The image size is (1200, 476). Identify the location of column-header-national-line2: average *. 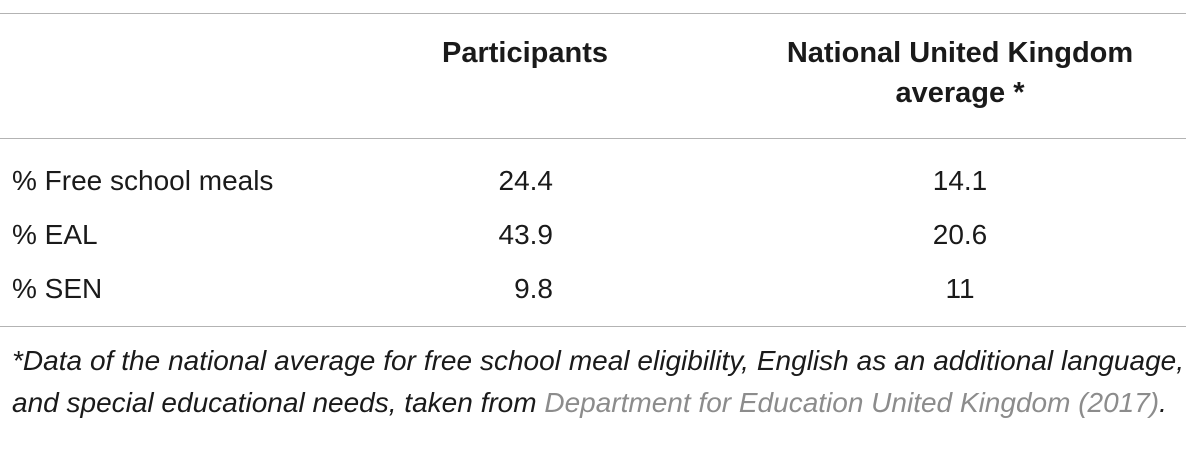
(960, 93).